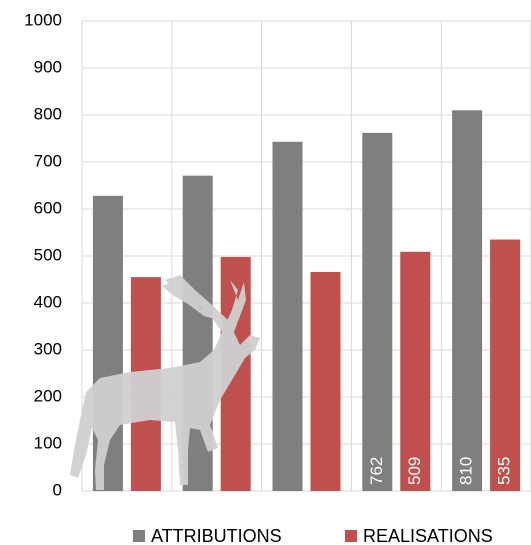 This screenshot has width=531, height=545. I want to click on y-tick-label: 0, so click(57, 489).